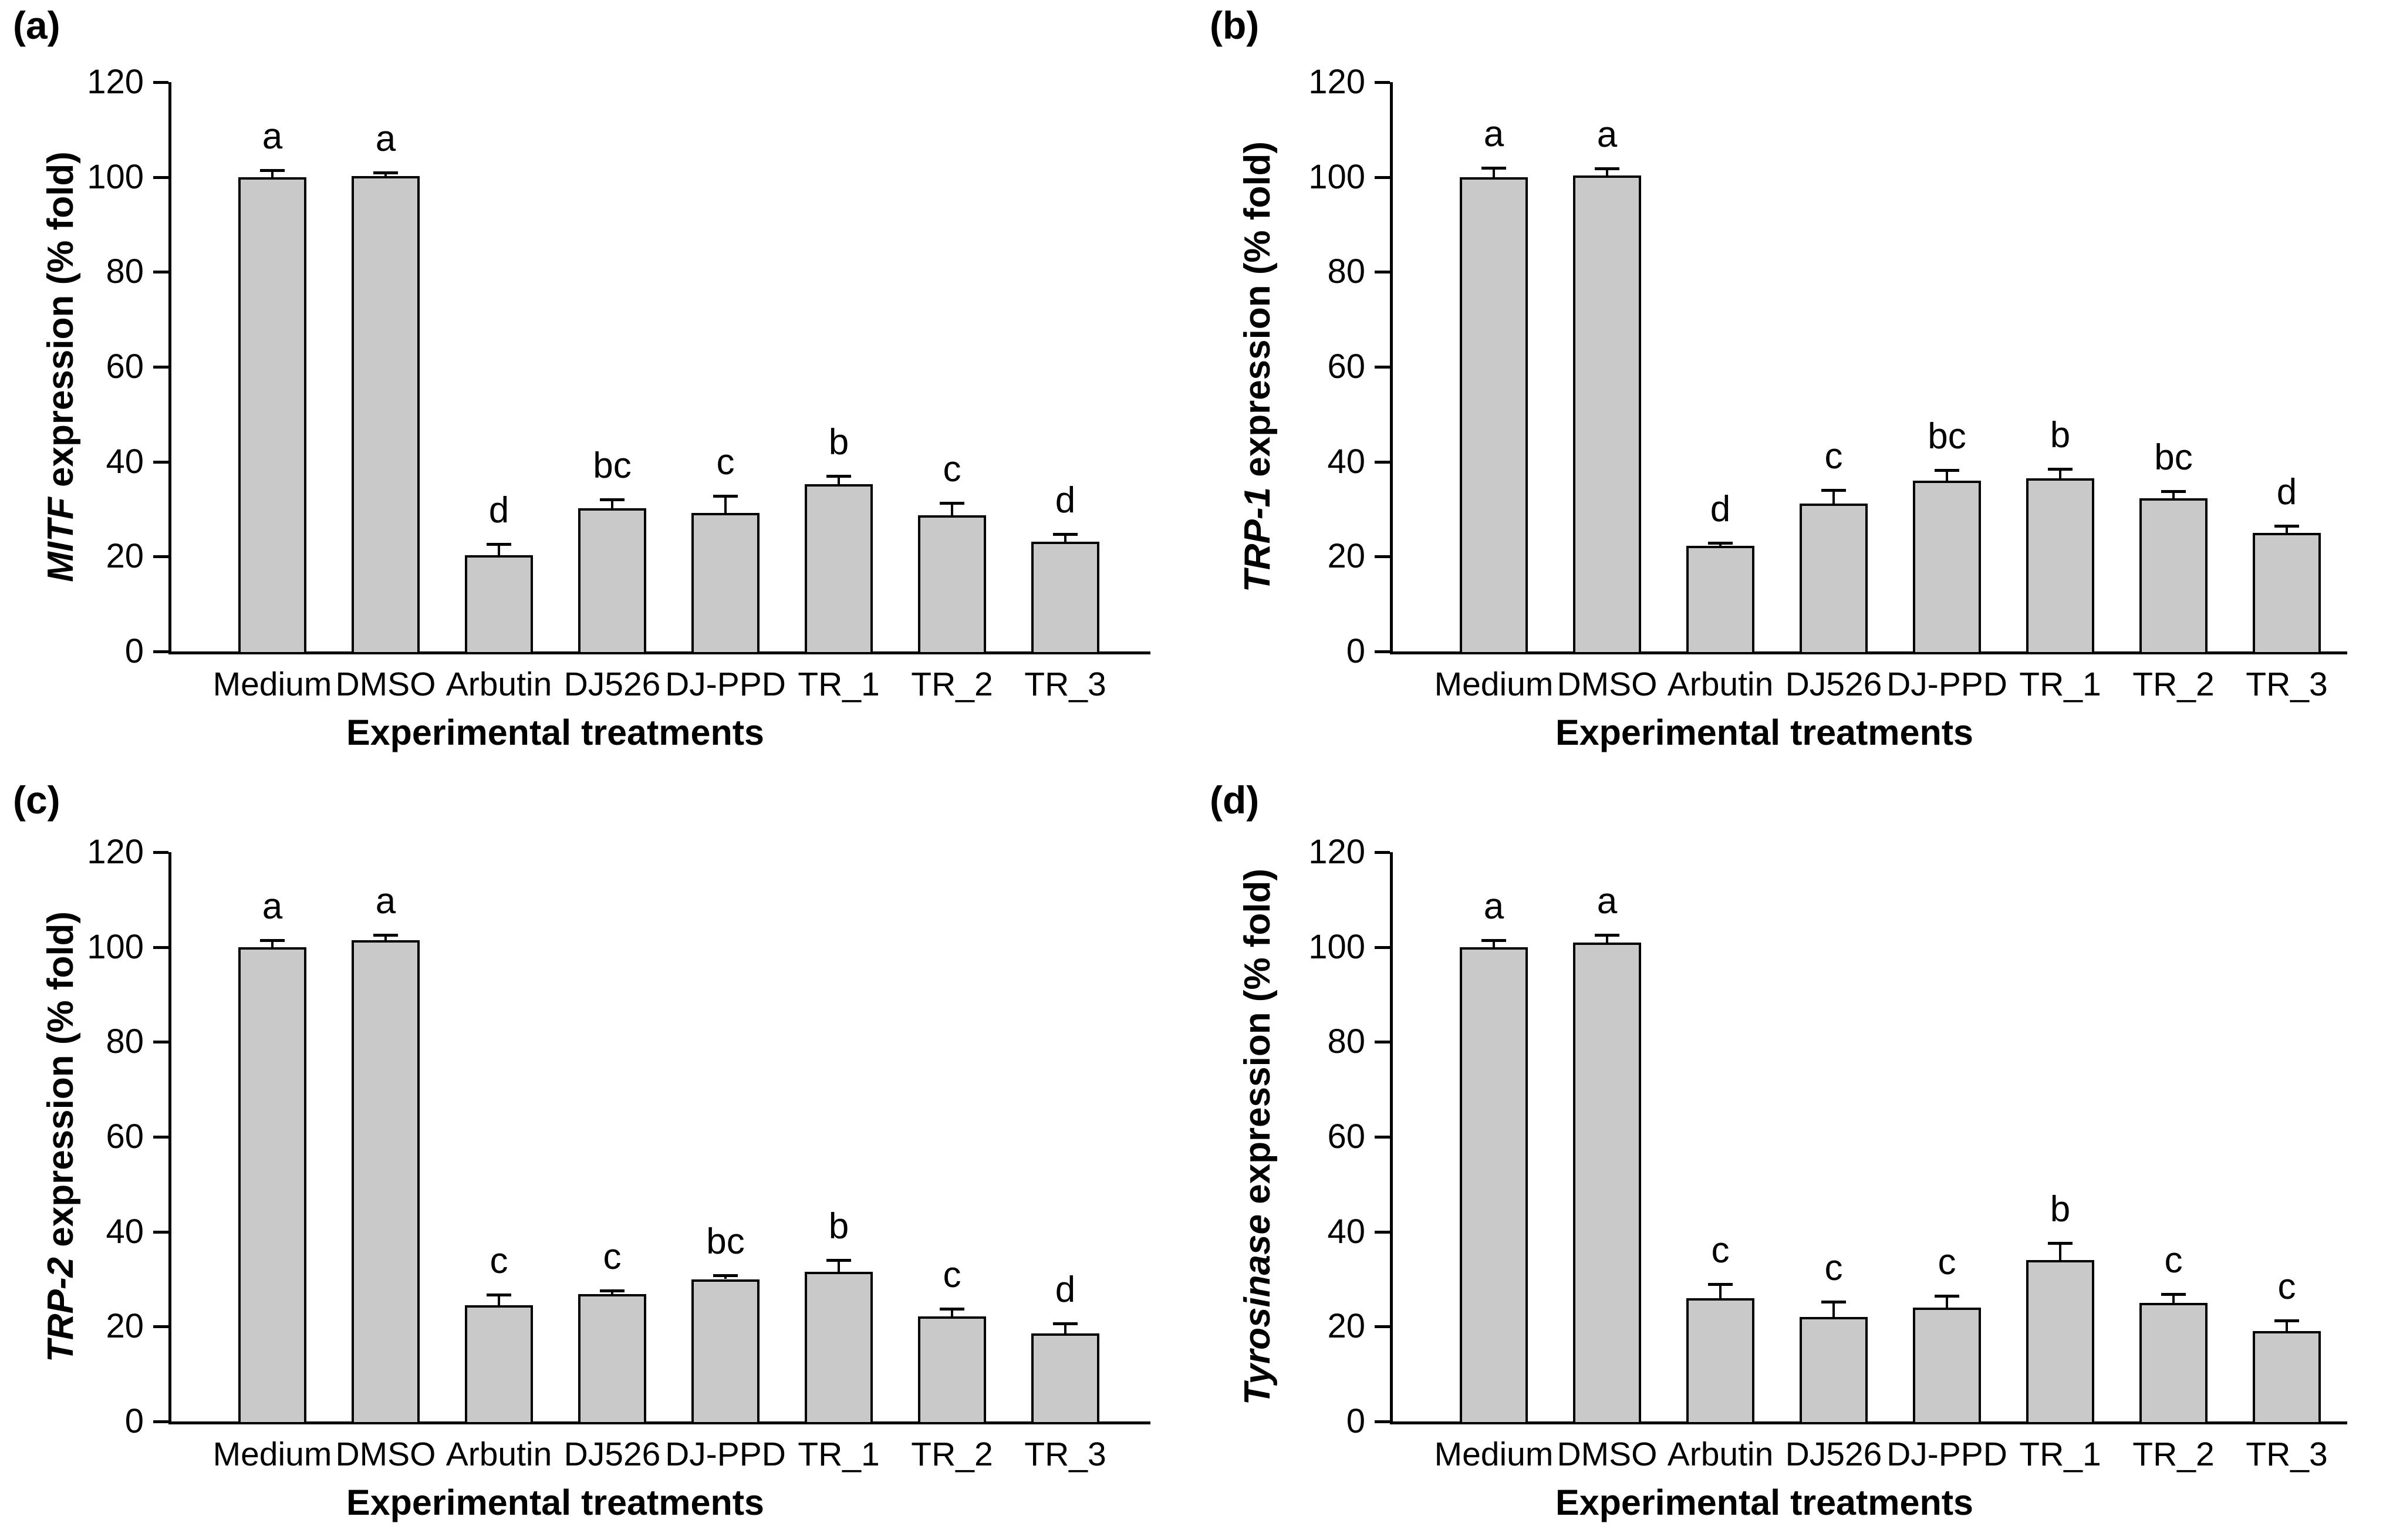 This screenshot has height=1540, width=2393. I want to click on x-axis, so click(659, 1422).